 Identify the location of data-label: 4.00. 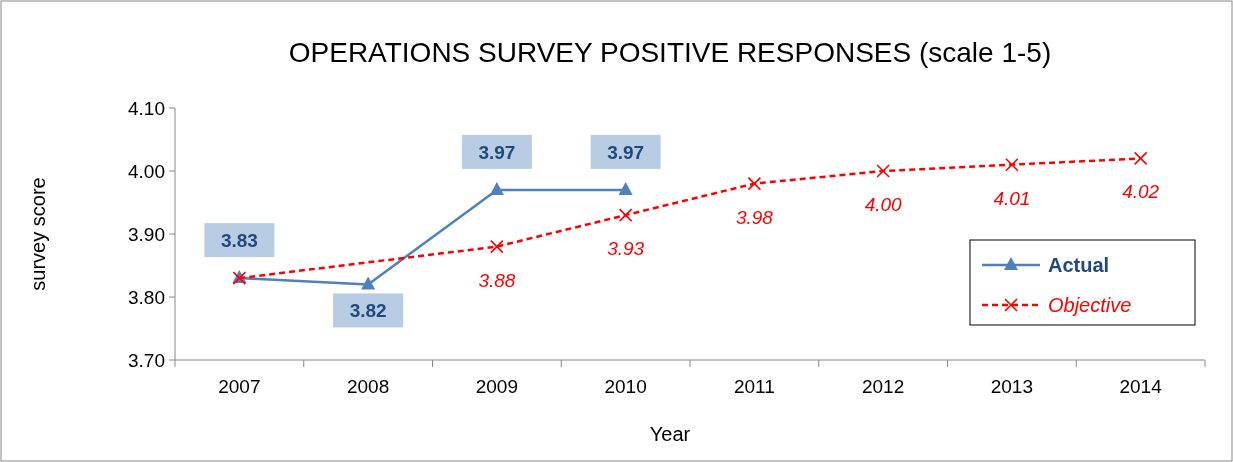
(883, 204).